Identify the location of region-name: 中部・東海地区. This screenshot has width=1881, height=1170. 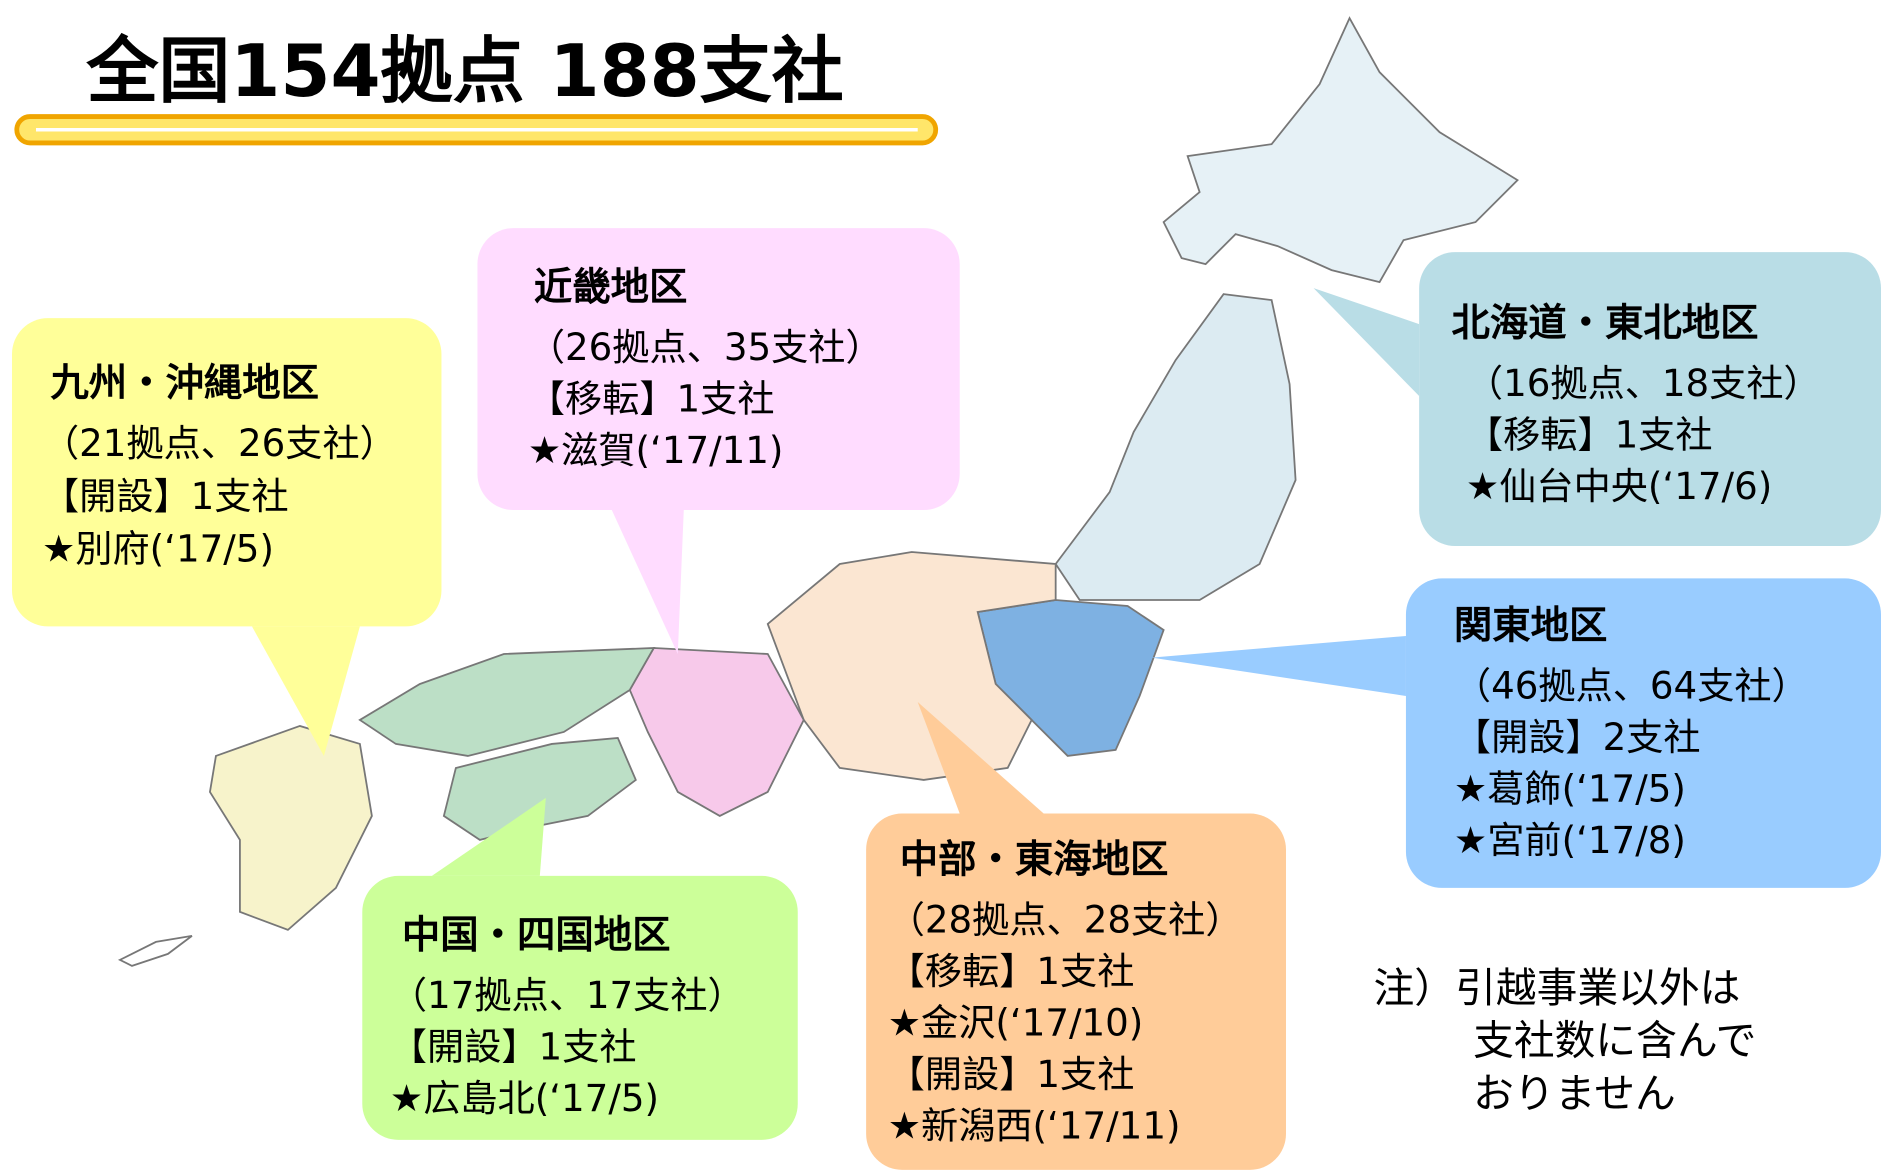
(1034, 859).